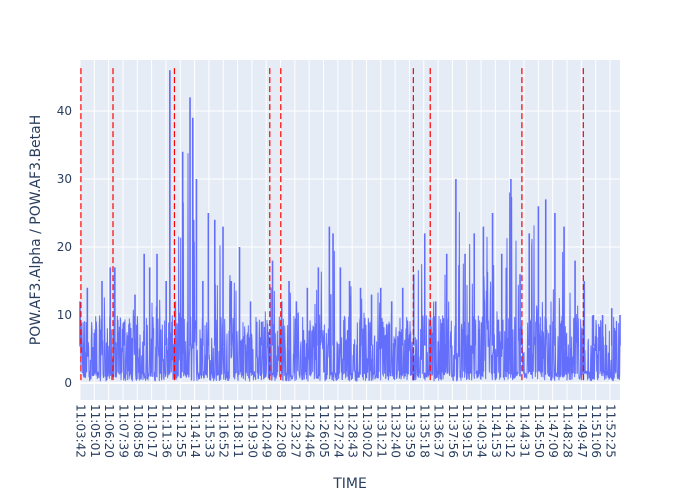 The image size is (700, 504). I want to click on x-tick-label: 11:10:17, so click(152, 431).